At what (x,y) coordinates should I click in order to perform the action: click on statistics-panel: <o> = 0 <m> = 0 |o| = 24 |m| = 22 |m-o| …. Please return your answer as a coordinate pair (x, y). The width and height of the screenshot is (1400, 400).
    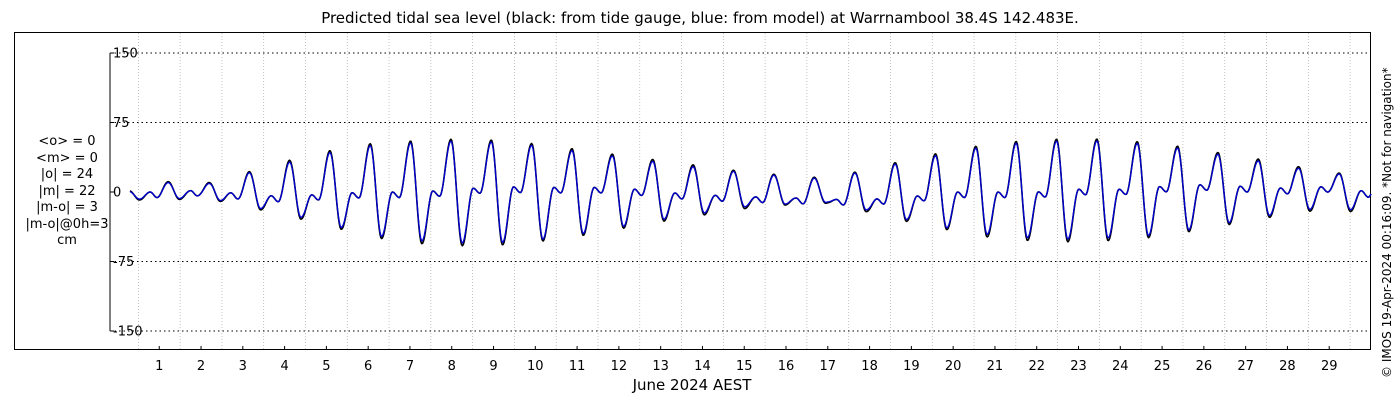
    Looking at the image, I should click on (67, 192).